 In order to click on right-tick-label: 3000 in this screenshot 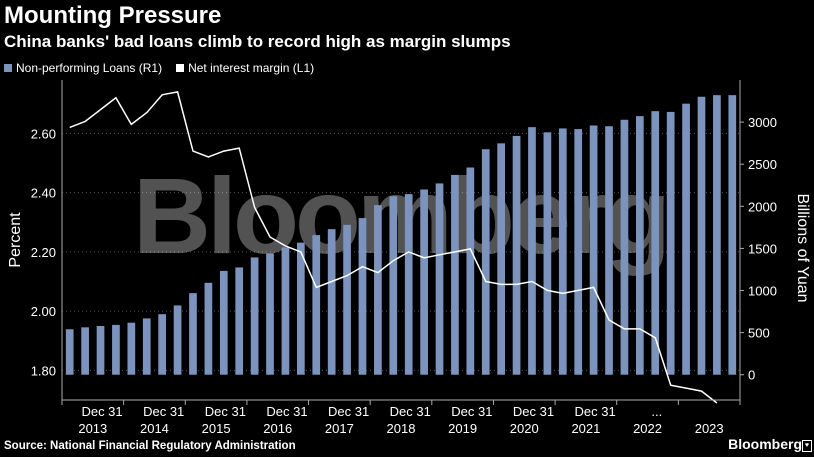, I will do `click(762, 122)`.